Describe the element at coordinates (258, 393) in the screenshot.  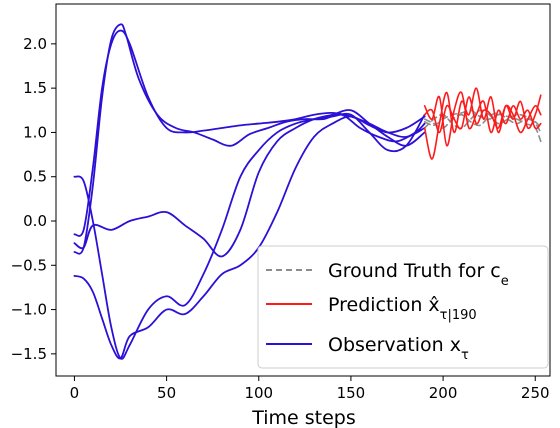
I see `x-tick-label: 100` at that location.